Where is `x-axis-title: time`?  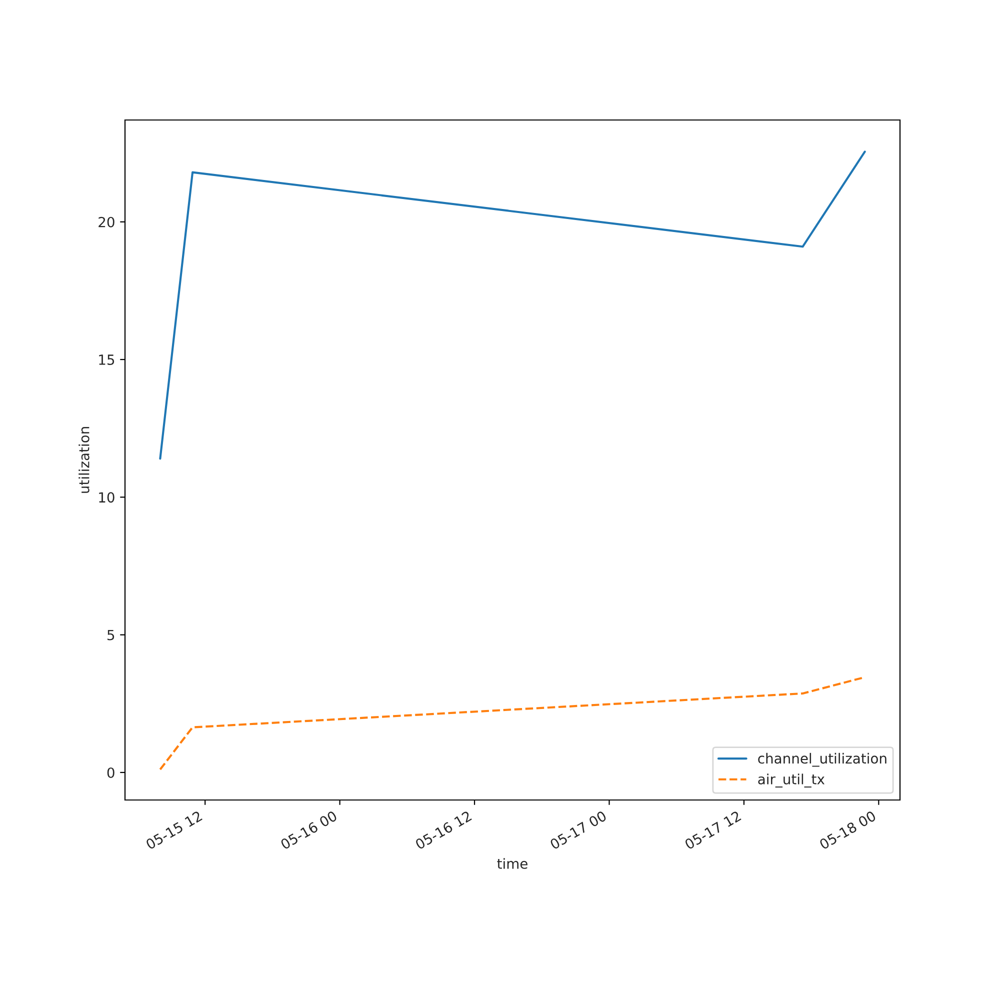 x-axis-title: time is located at coordinates (512, 863).